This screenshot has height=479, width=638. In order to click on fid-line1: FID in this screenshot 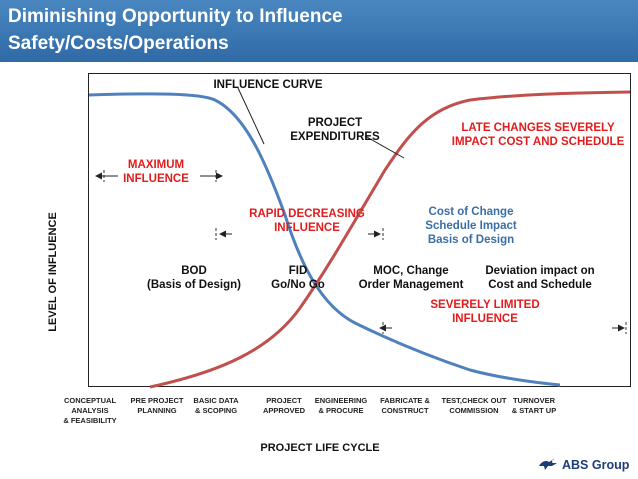, I will do `click(298, 271)`.